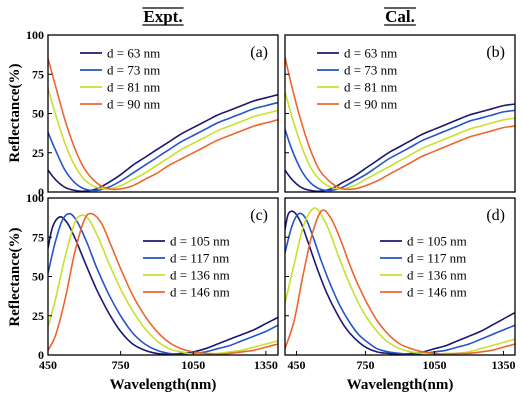 Image resolution: width=521 pixels, height=397 pixels. What do you see at coordinates (495, 215) in the screenshot?
I see `panel-label: (d)` at bounding box center [495, 215].